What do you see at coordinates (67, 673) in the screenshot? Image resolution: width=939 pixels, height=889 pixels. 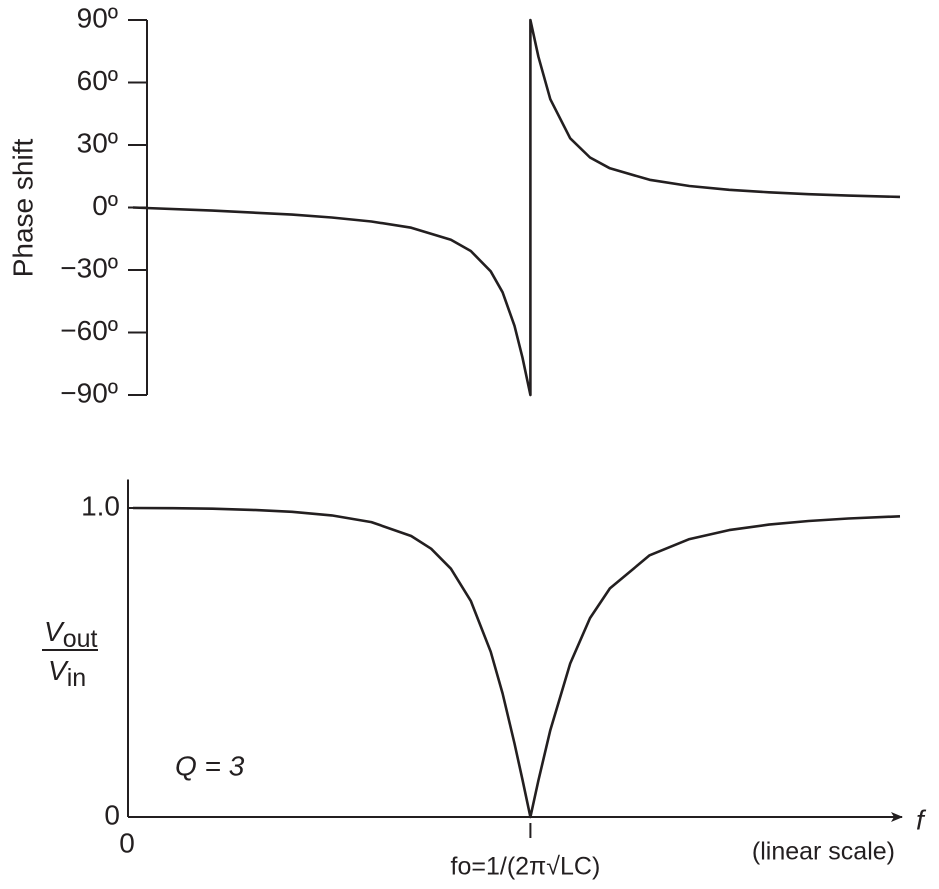 I see `denominator: Vin` at bounding box center [67, 673].